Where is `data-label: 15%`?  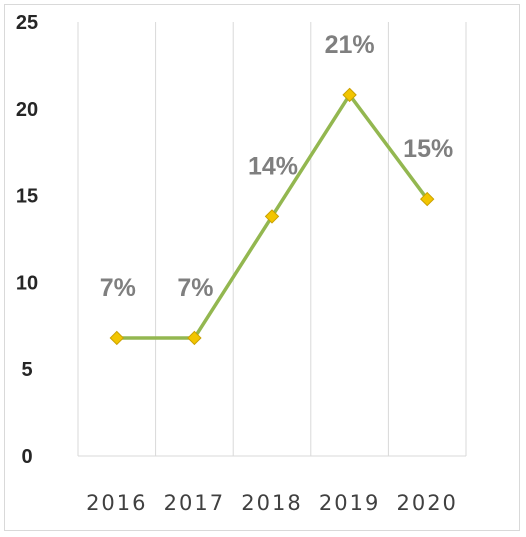
data-label: 15% is located at coordinates (428, 149).